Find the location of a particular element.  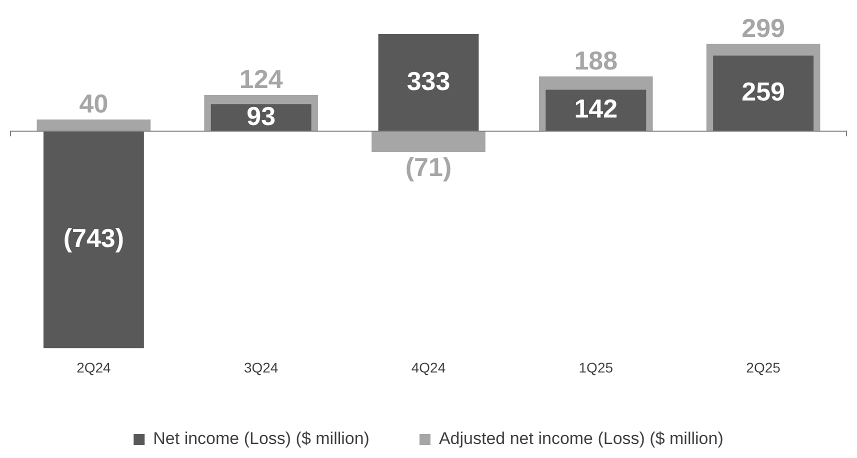

data-label: 93 is located at coordinates (261, 115).